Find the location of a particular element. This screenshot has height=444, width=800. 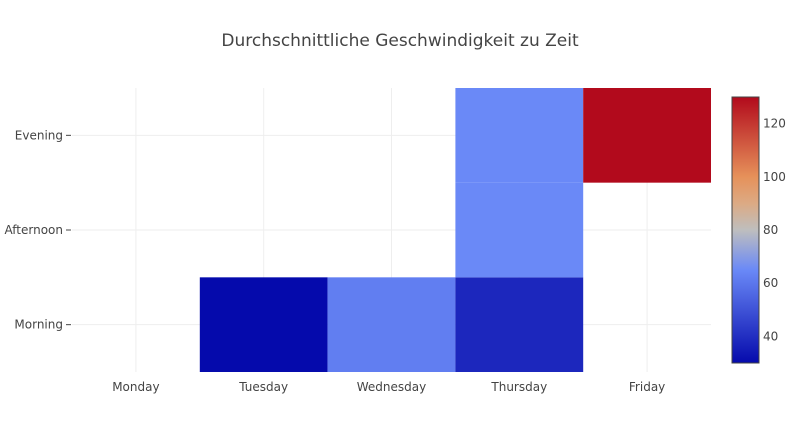

heatmap-cell-tuesday-morning is located at coordinates (263, 324).